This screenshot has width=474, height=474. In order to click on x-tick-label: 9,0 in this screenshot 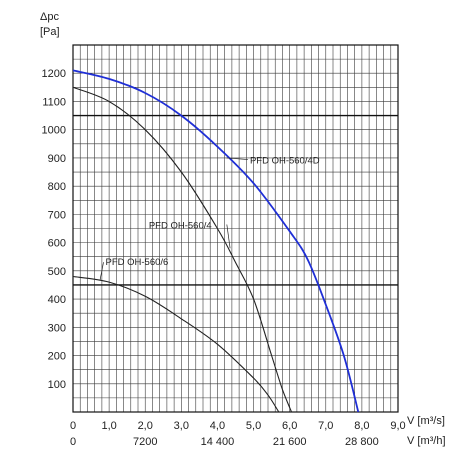, I will do `click(397, 426)`.